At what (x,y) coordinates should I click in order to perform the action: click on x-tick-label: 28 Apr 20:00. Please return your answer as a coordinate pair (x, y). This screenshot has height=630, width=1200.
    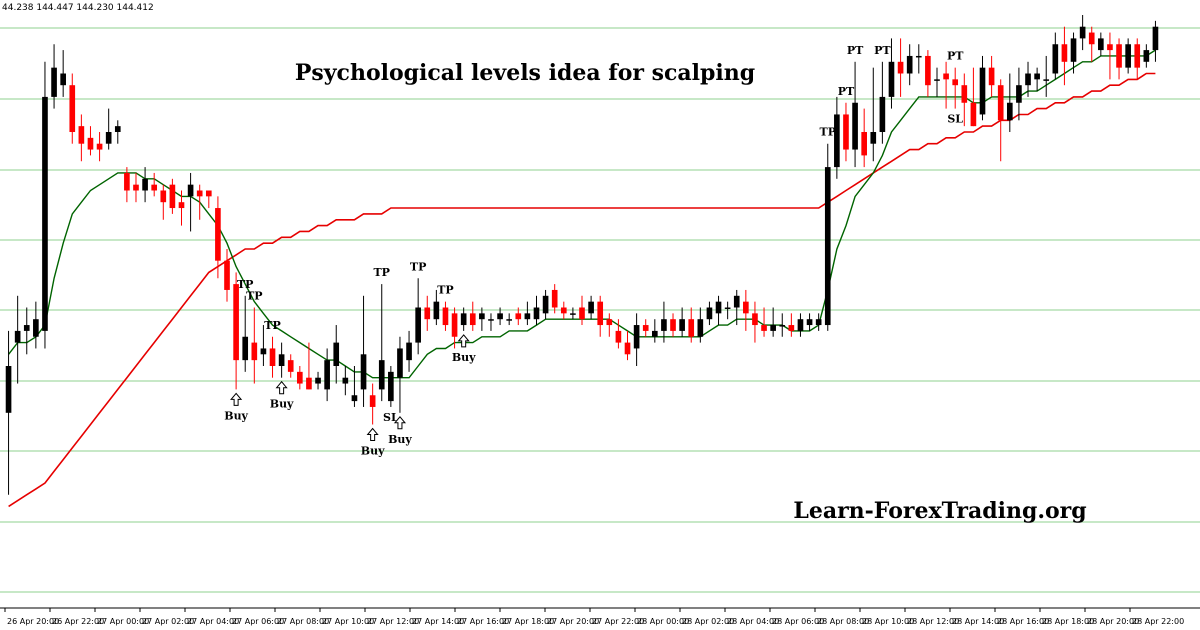
    Looking at the image, I should click on (1113, 621).